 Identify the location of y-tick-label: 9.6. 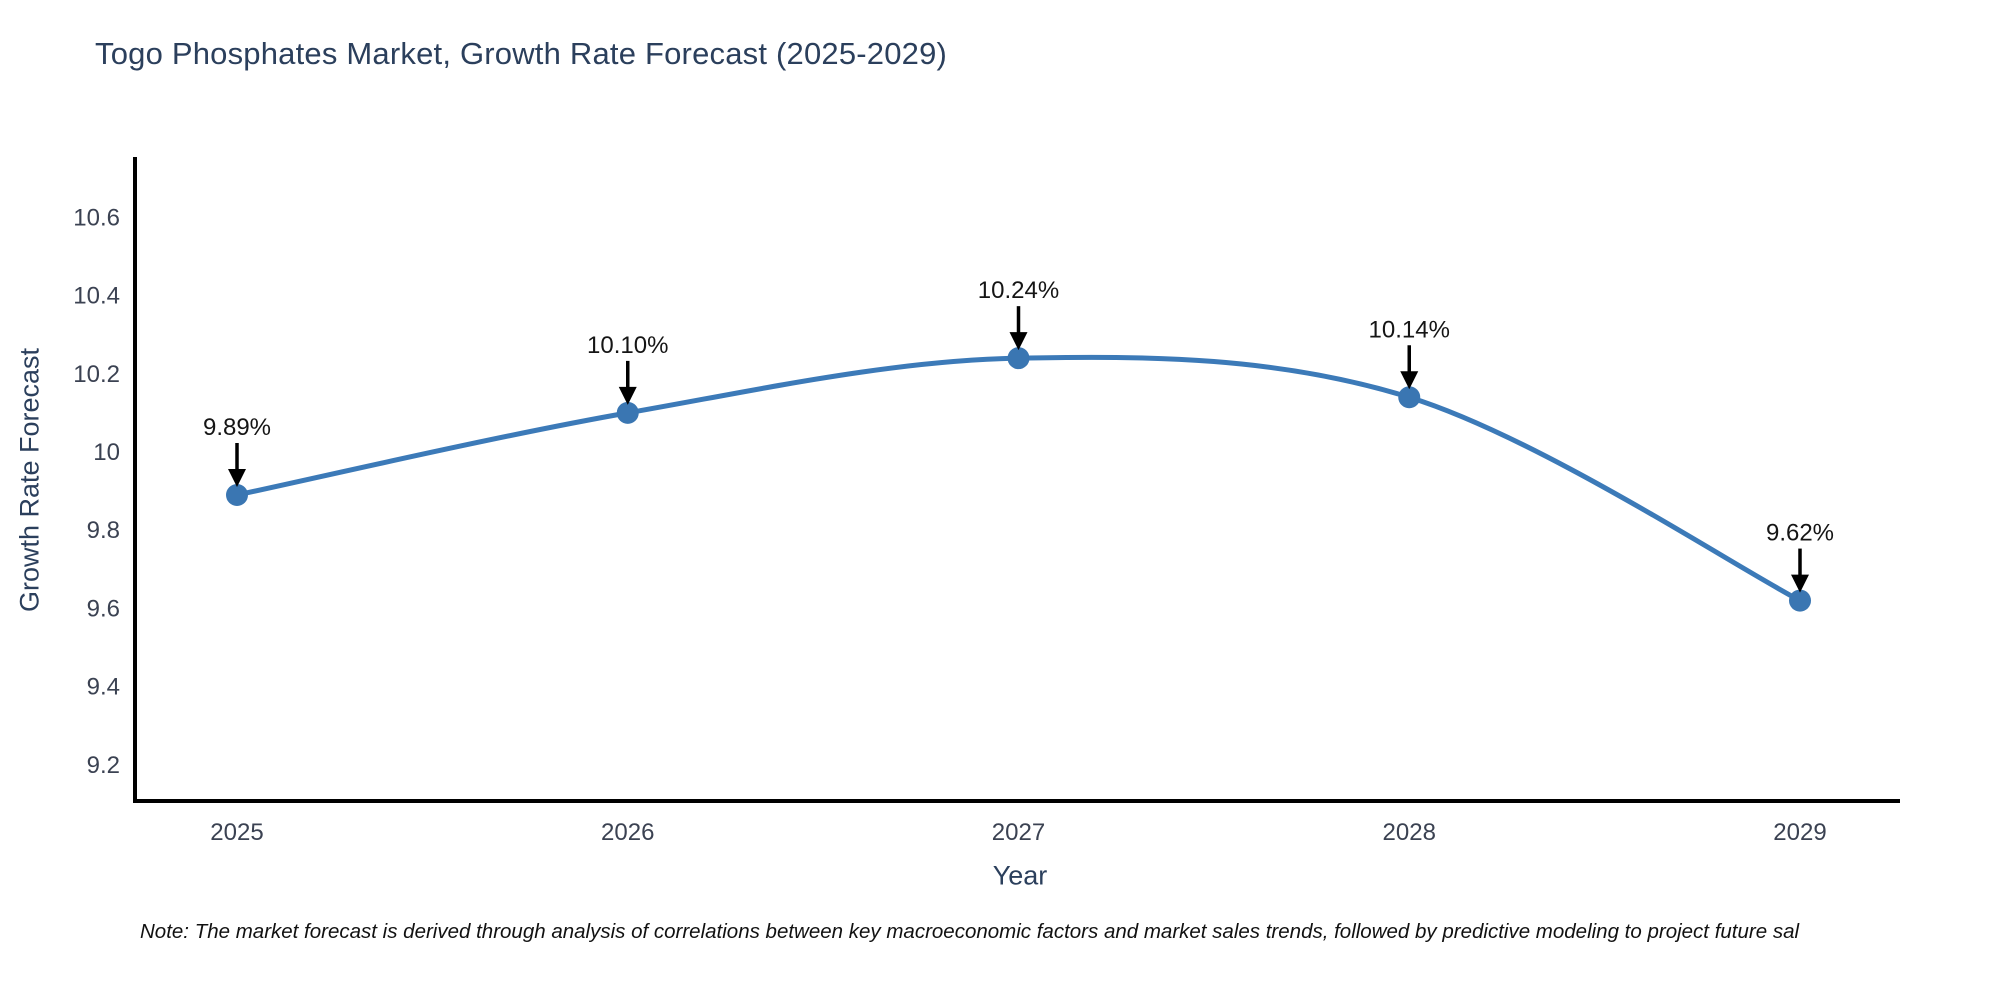
(103, 608).